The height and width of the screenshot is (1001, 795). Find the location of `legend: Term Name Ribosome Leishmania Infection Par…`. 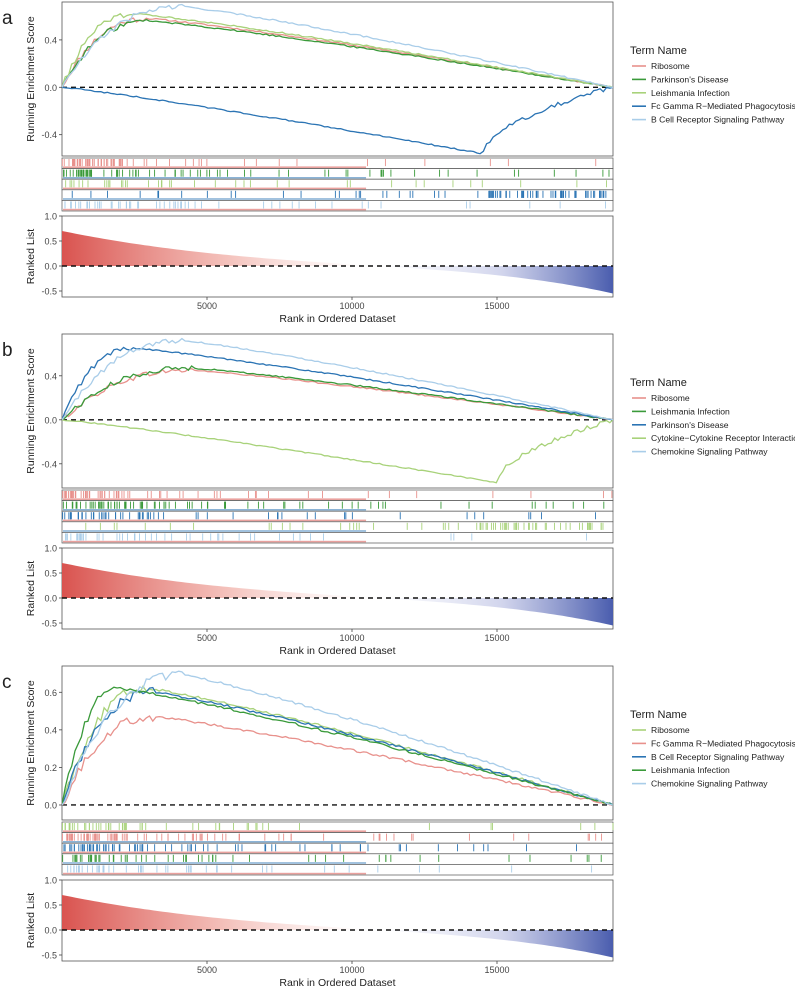

legend: Term Name Ribosome Leishmania Infection Par… is located at coordinates (712, 417).